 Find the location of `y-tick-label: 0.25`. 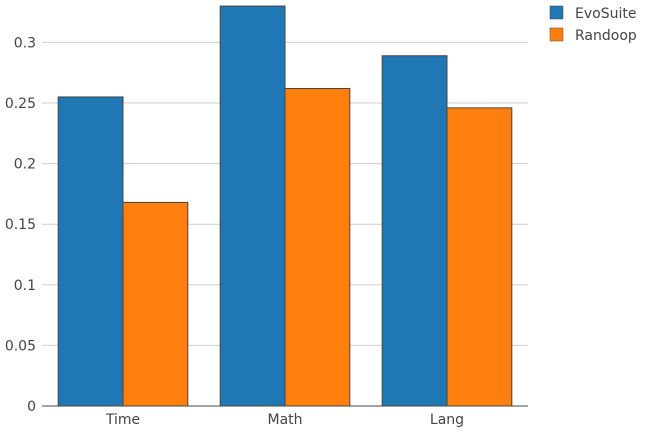

y-tick-label: 0.25 is located at coordinates (20, 104).